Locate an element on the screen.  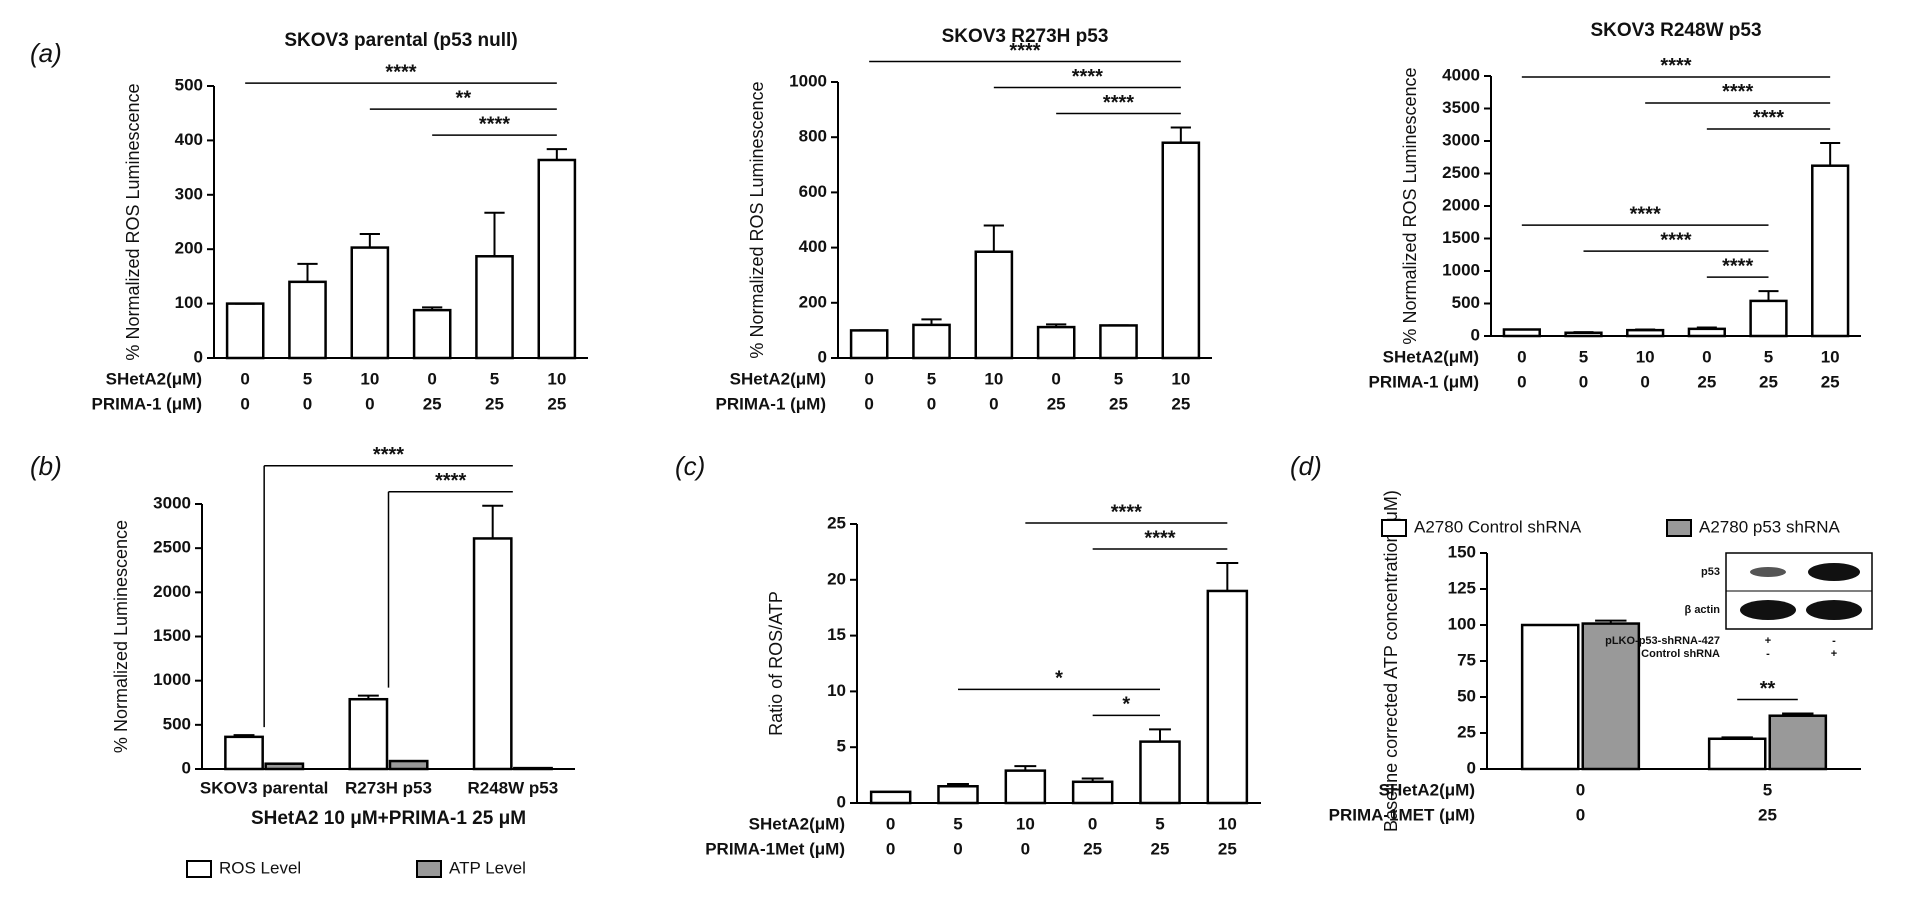
y-tick-label: 3000 is located at coordinates (1461, 139).